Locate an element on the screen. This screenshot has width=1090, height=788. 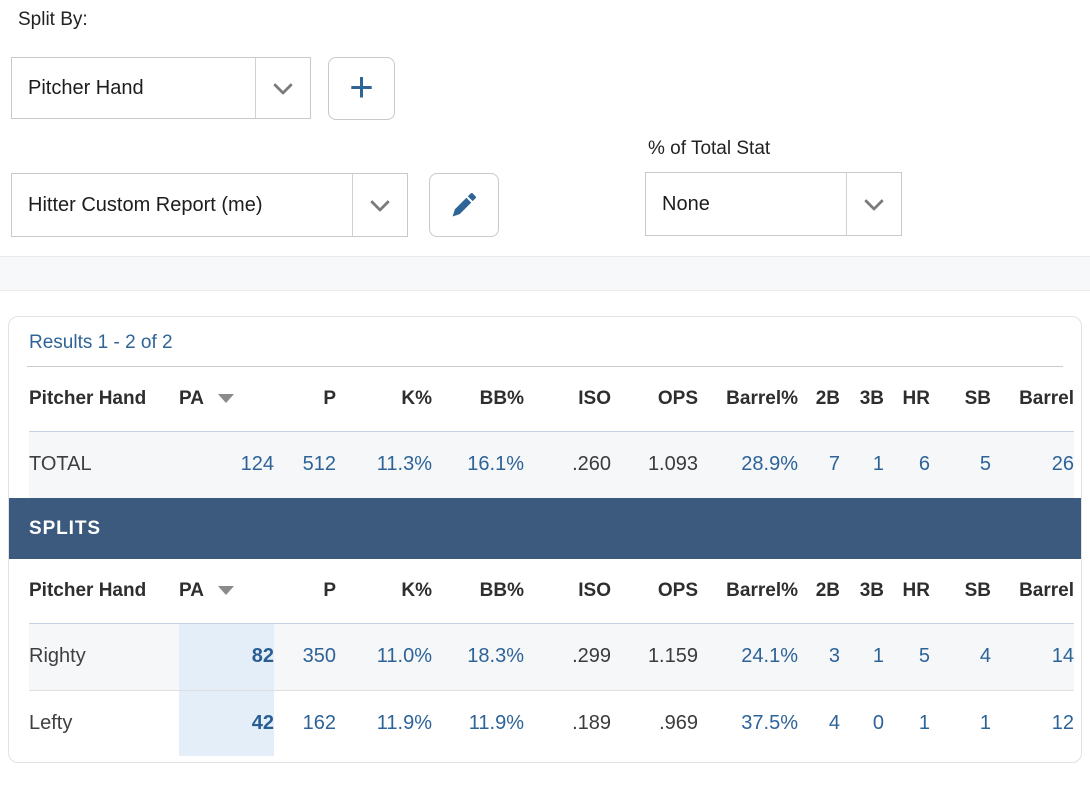
righty-hr: 5 is located at coordinates (924, 656).